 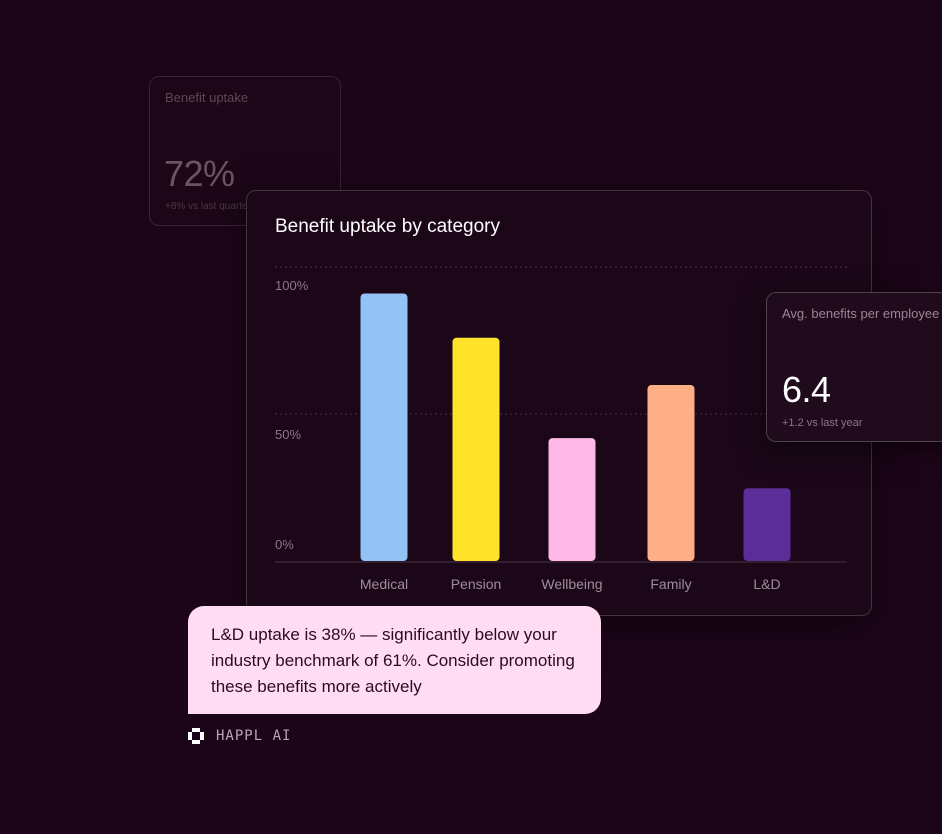 What do you see at coordinates (767, 524) in the screenshot?
I see `bar-ld` at bounding box center [767, 524].